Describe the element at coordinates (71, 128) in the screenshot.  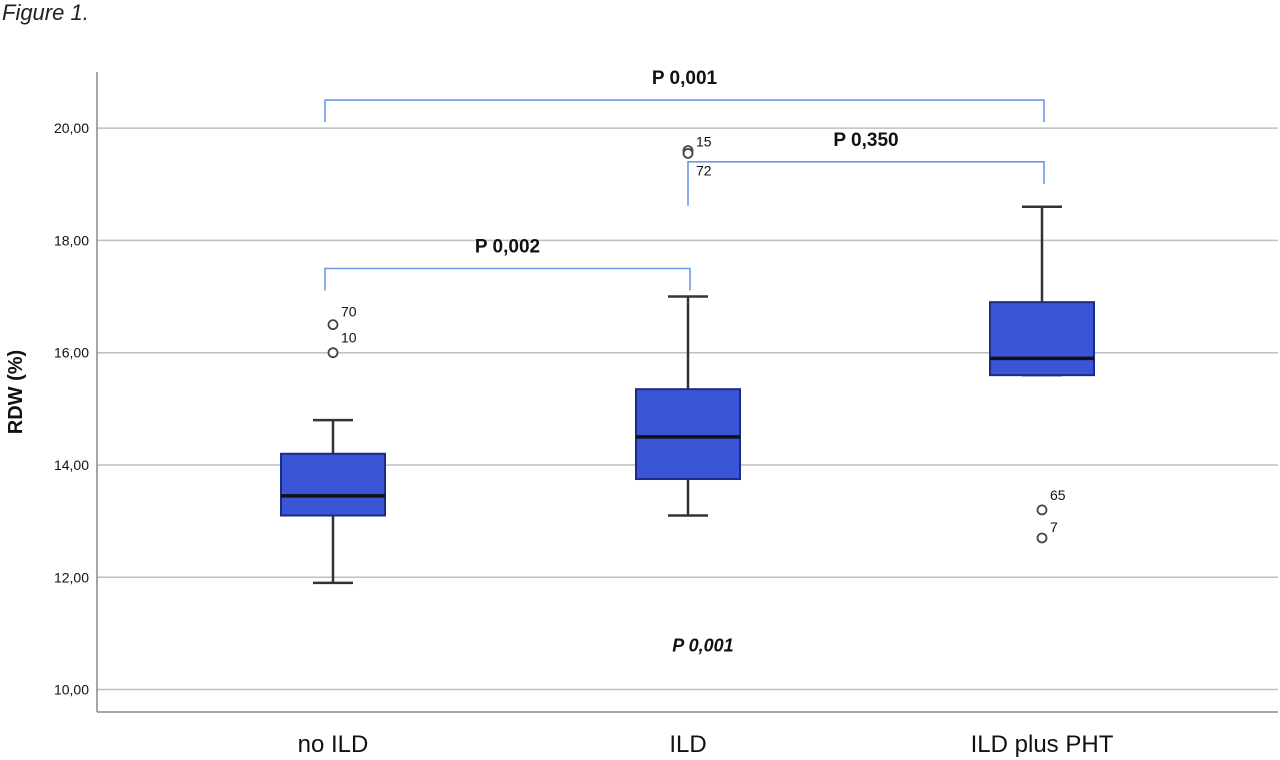
I see `y-tick-label: 20,00` at that location.